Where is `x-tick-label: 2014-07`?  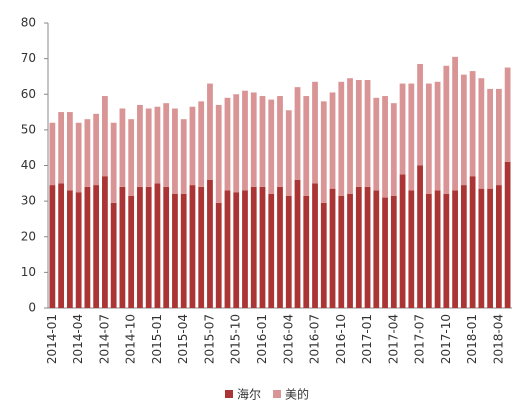
x-tick-label: 2014-07 is located at coordinates (104, 339).